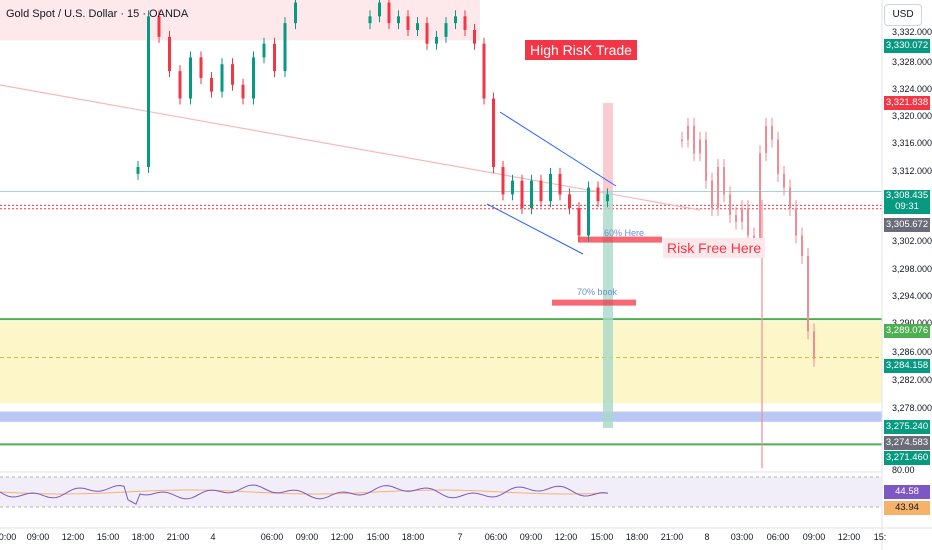 Image resolution: width=932 pixels, height=550 pixels. What do you see at coordinates (907, 492) in the screenshot?
I see `rsi-tag: 44.58` at bounding box center [907, 492].